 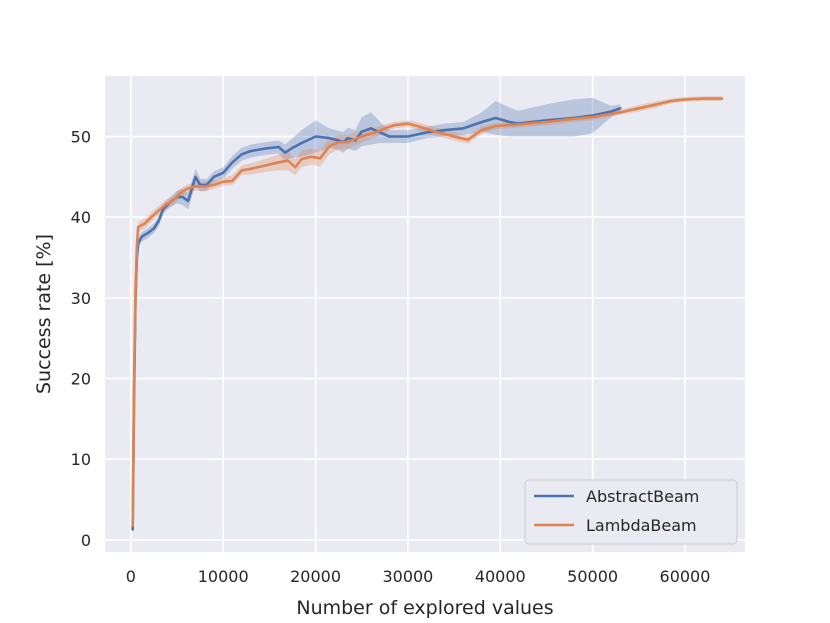 I want to click on x-tick-label: 20000, so click(x=315, y=576).